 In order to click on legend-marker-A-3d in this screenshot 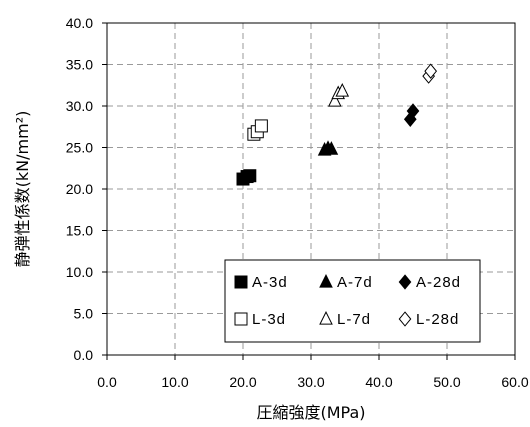, I will do `click(241, 282)`.